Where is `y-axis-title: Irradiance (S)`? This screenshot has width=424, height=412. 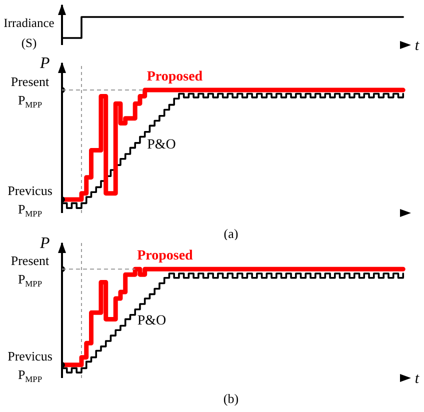
y-axis-title: Irradiance (S) is located at coordinates (29, 33).